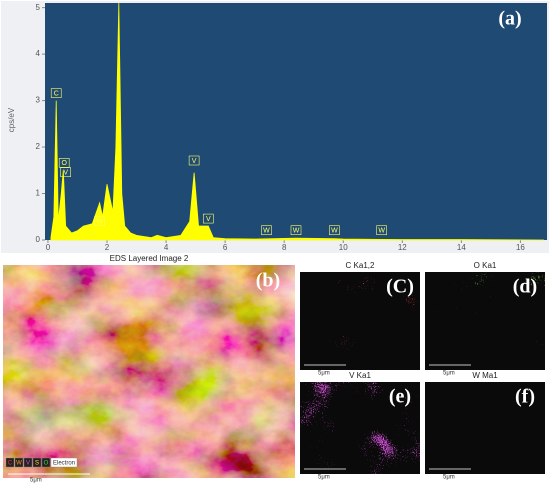  Describe the element at coordinates (107, 247) in the screenshot. I see `x-tick-label: 2` at that location.